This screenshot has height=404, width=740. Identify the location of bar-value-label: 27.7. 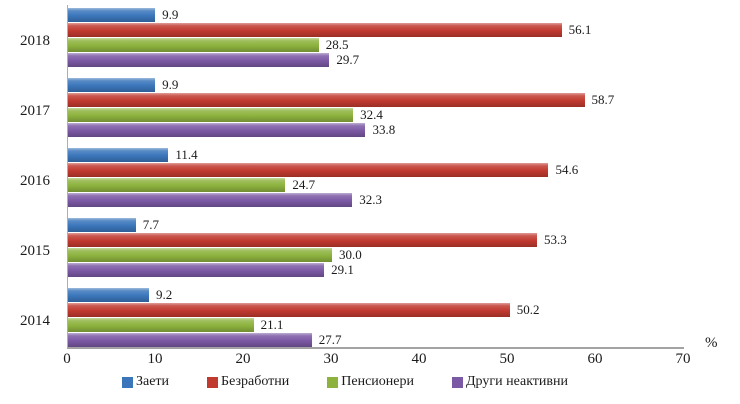
(330, 339).